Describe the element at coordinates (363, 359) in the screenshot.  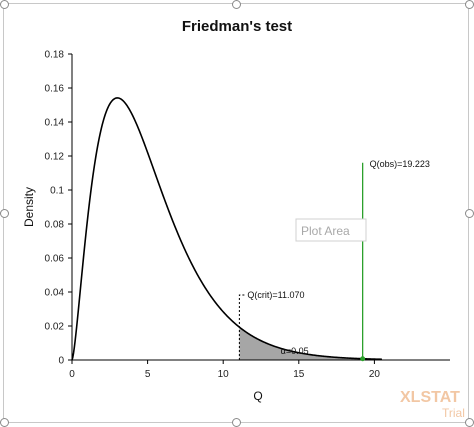
I see `observed-value-point` at that location.